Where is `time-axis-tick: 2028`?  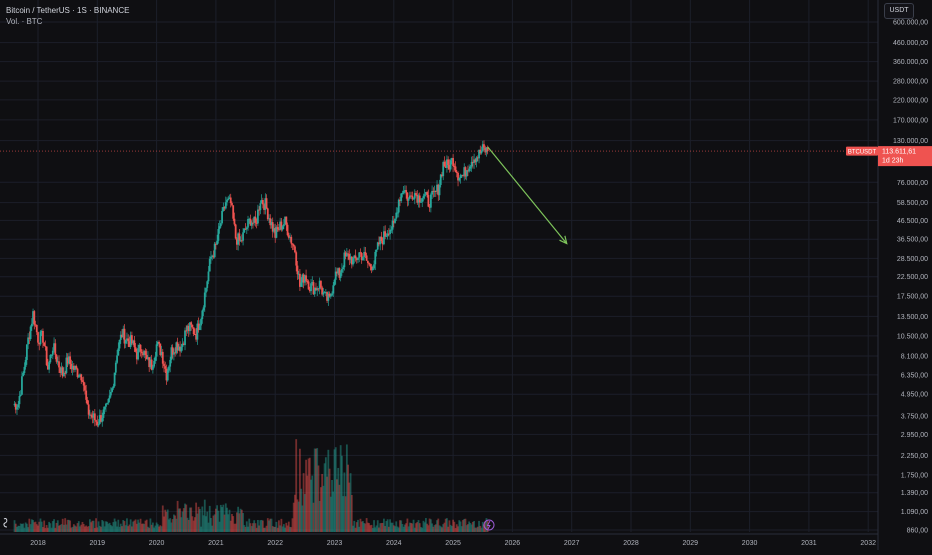
time-axis-tick: 2028 is located at coordinates (631, 543).